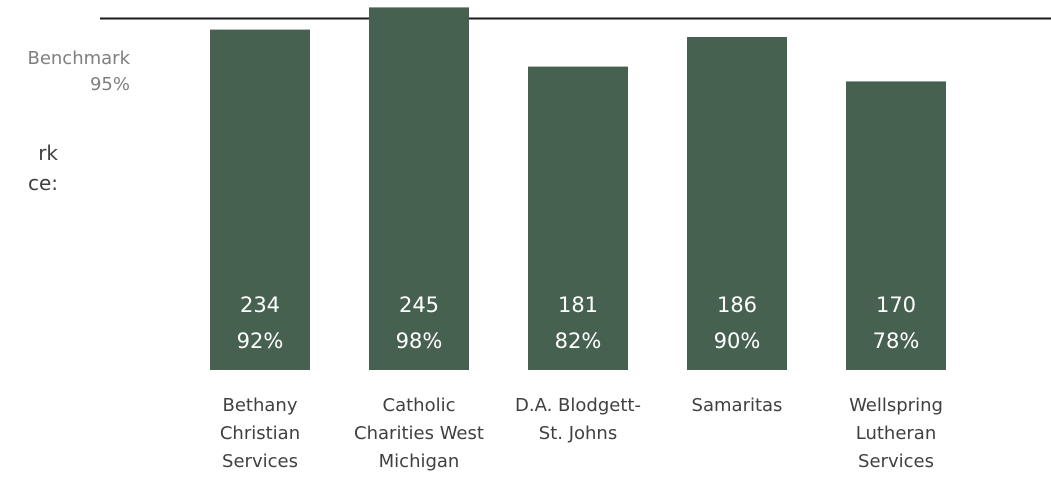 This screenshot has height=481, width=1051. Describe the element at coordinates (578, 420) in the screenshot. I see `category-label-3: D.A. Blodgett- St. Johns` at that location.